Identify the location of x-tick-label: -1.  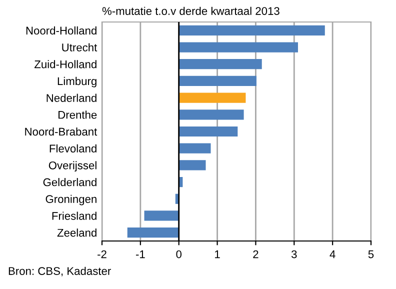
(140, 254).